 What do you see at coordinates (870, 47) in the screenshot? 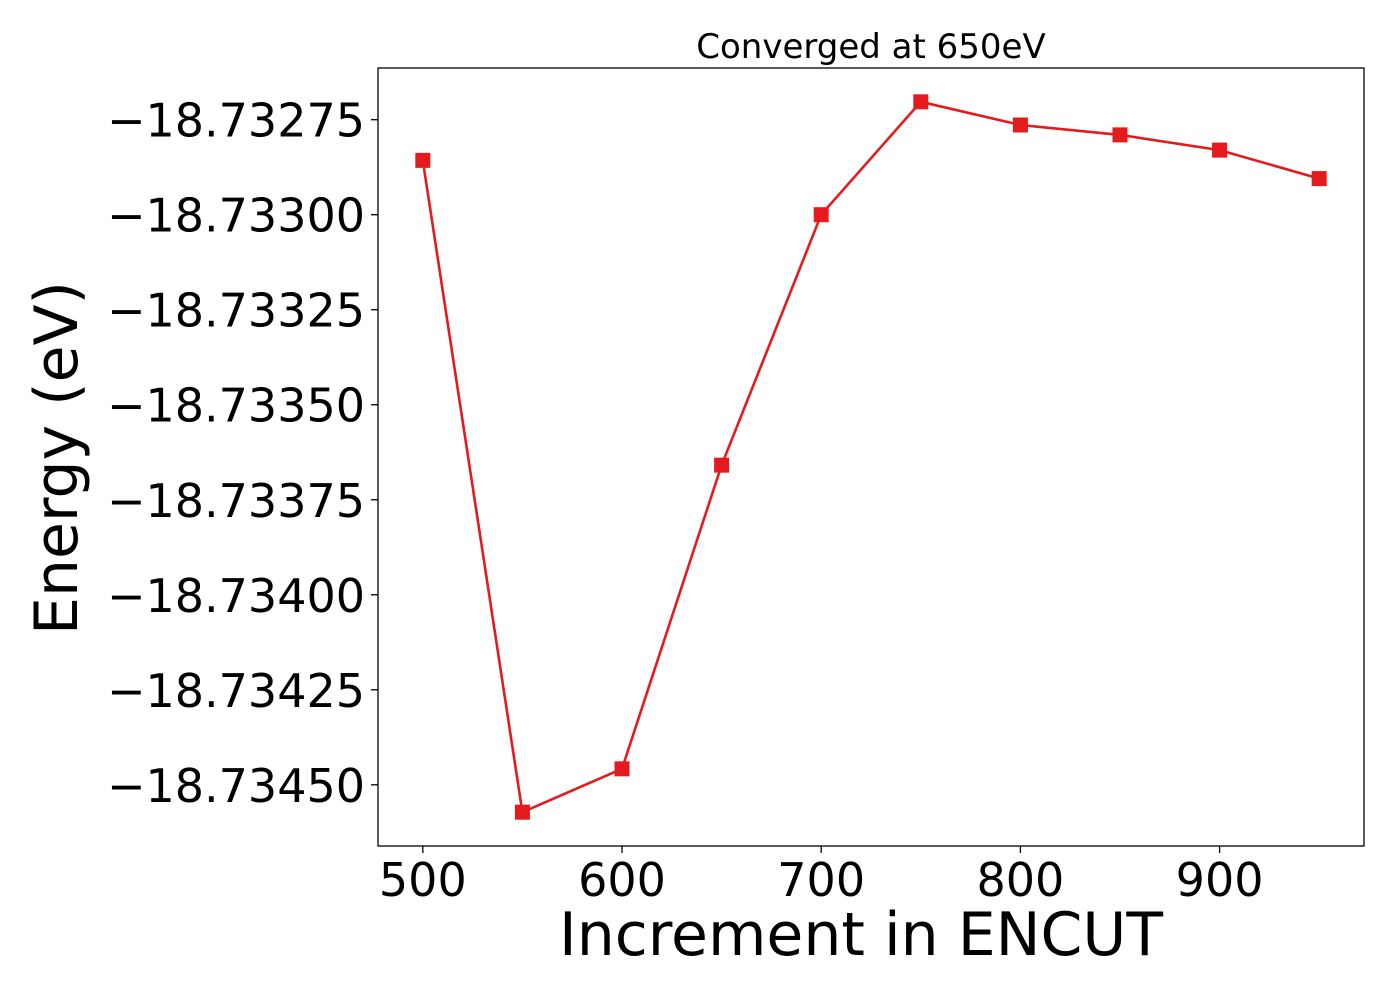
I see `chart-title: Converged at 650eV` at bounding box center [870, 47].